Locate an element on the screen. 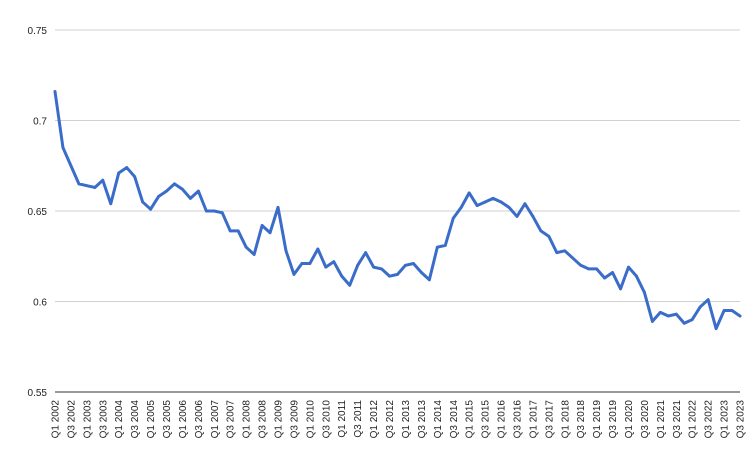  y-axis-tick-labels: 0.55 0.6 0.65 0.7 0.75 is located at coordinates (38, 212).